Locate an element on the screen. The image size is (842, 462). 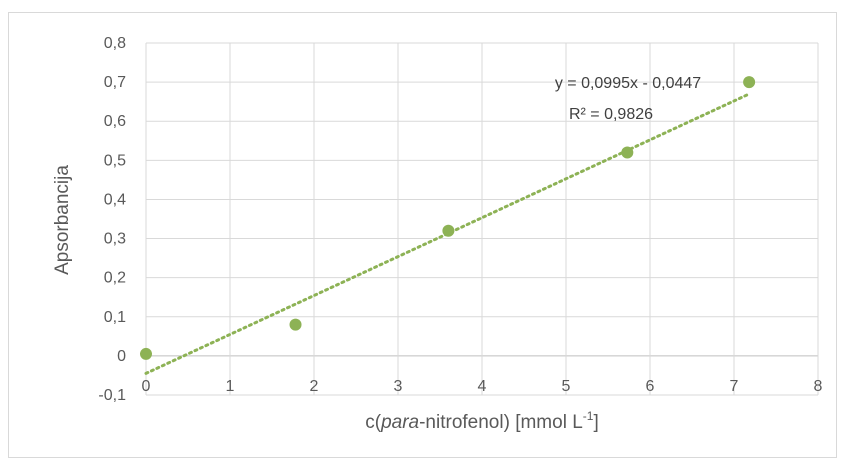
x-axis-title-suffix: ] is located at coordinates (595, 422).